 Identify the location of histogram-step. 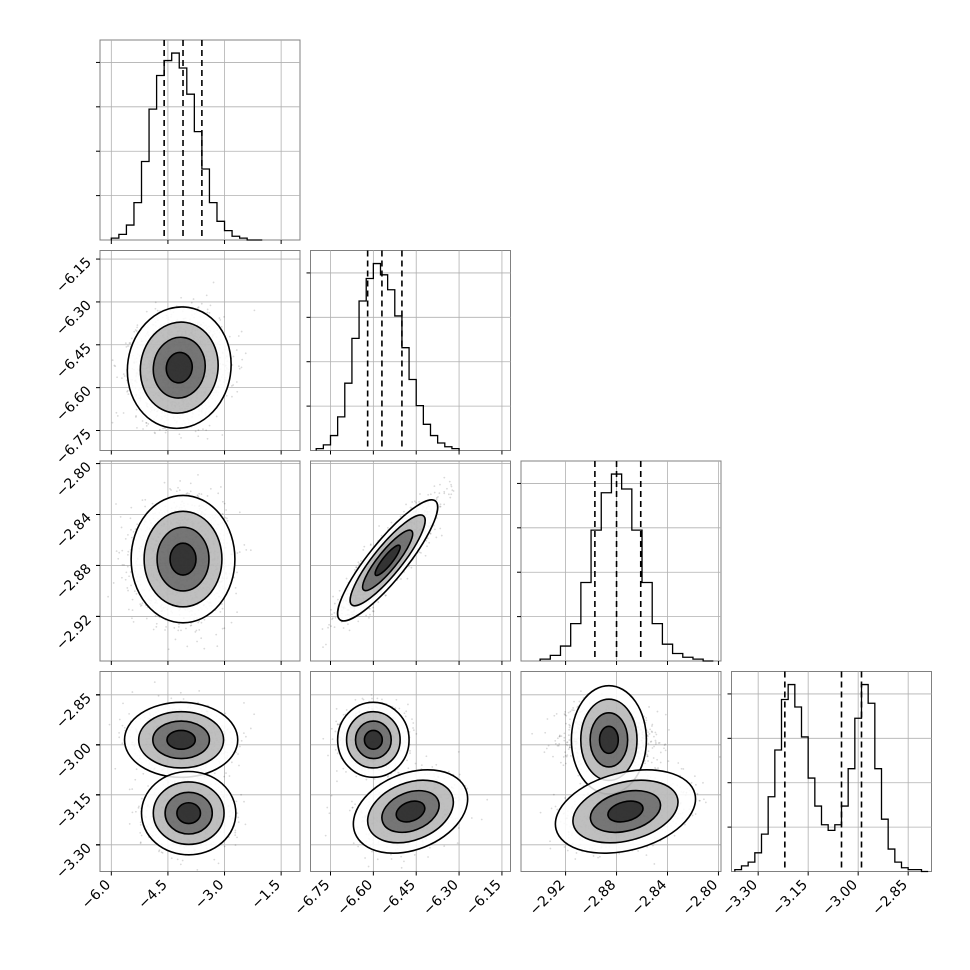
(186, 146).